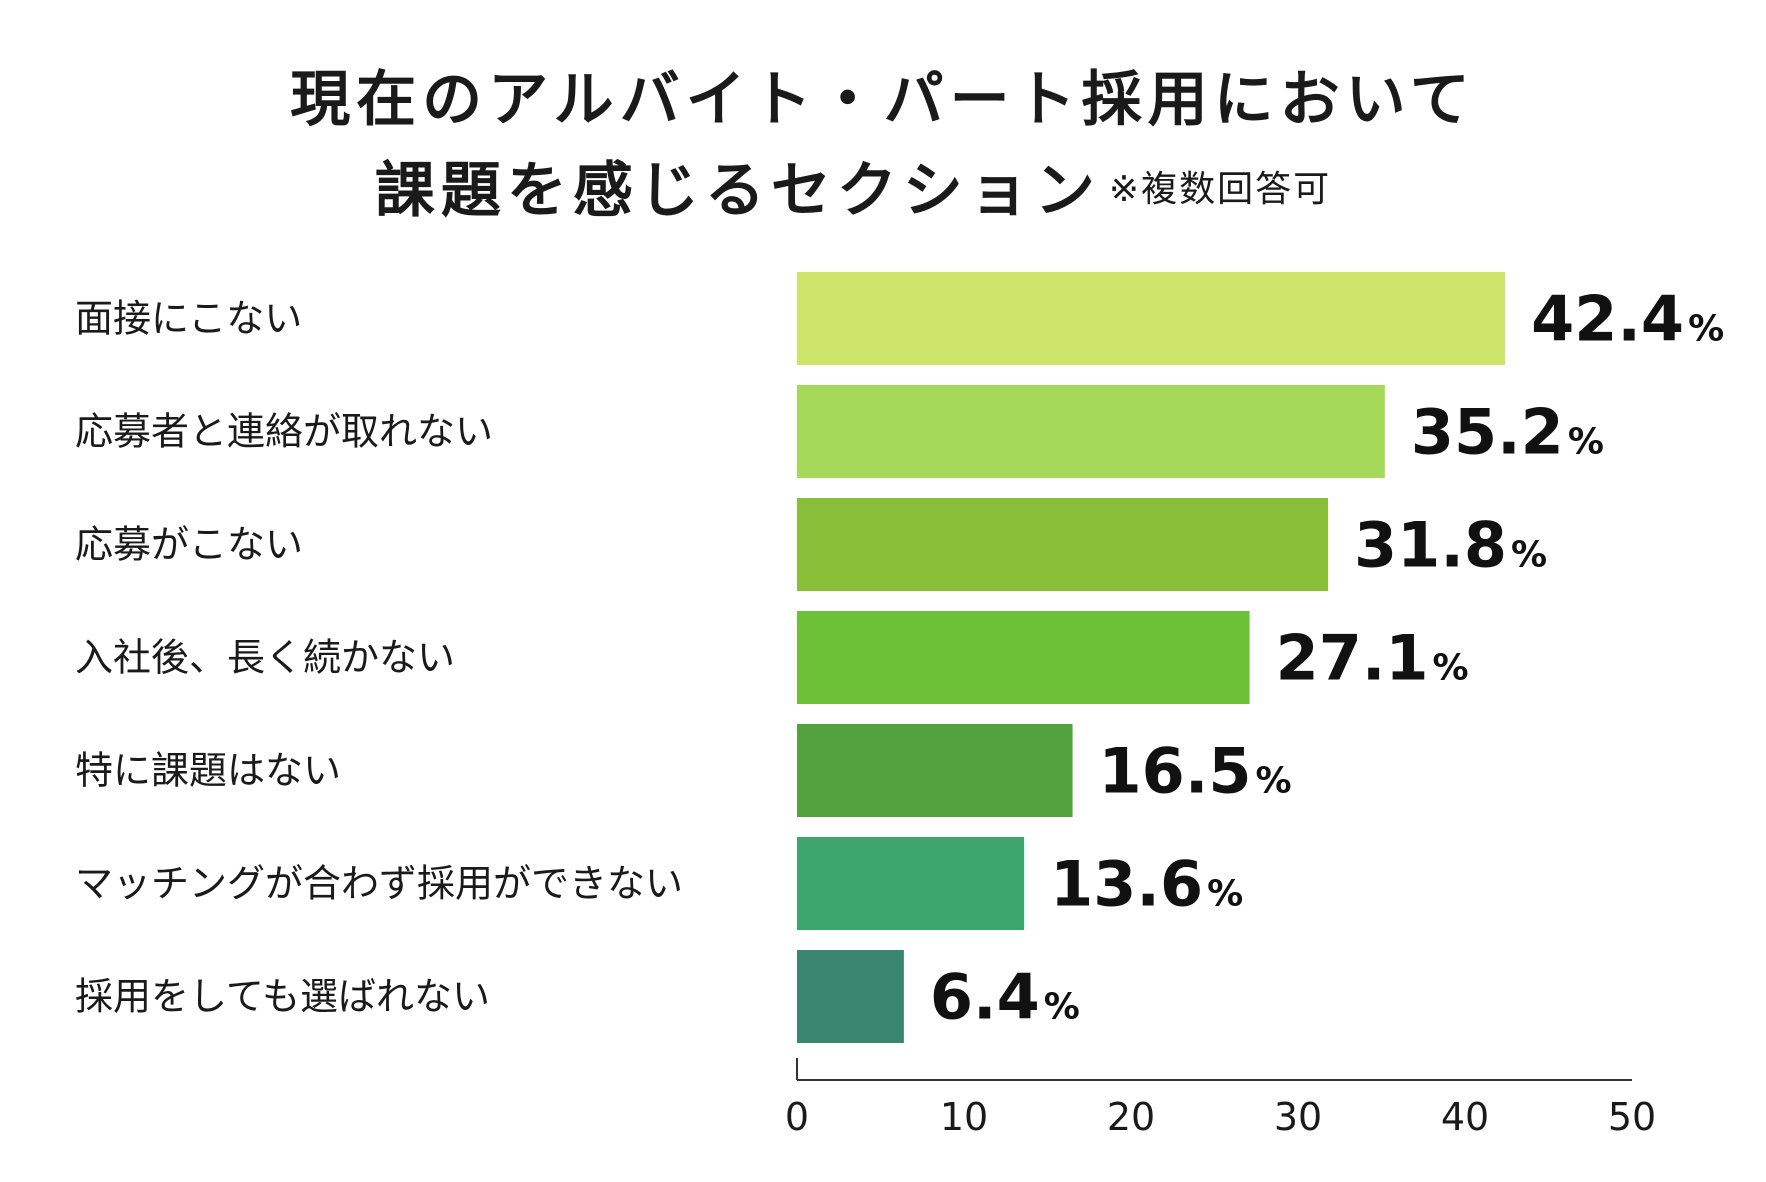 This screenshot has width=1766, height=1182. I want to click on value-label-1: 42.4%, so click(1627, 319).